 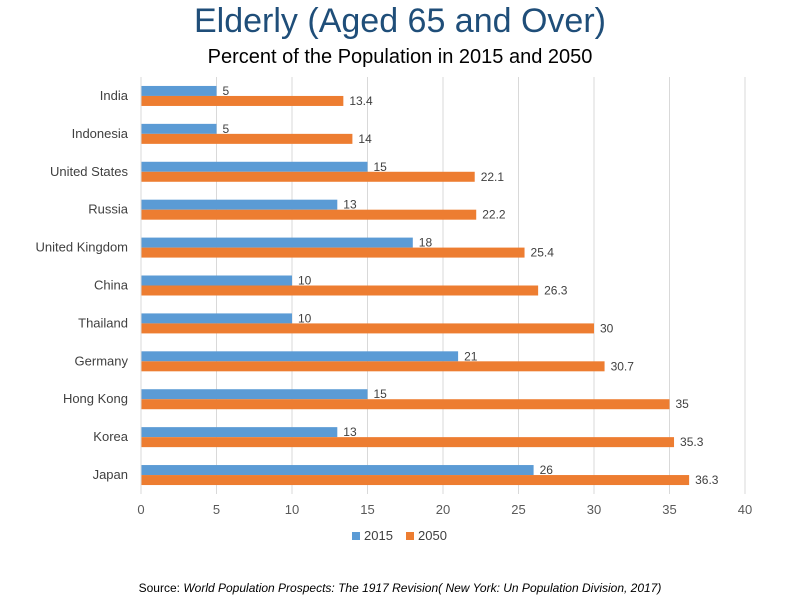 What do you see at coordinates (179, 90) in the screenshot?
I see `bar-2015-india` at bounding box center [179, 90].